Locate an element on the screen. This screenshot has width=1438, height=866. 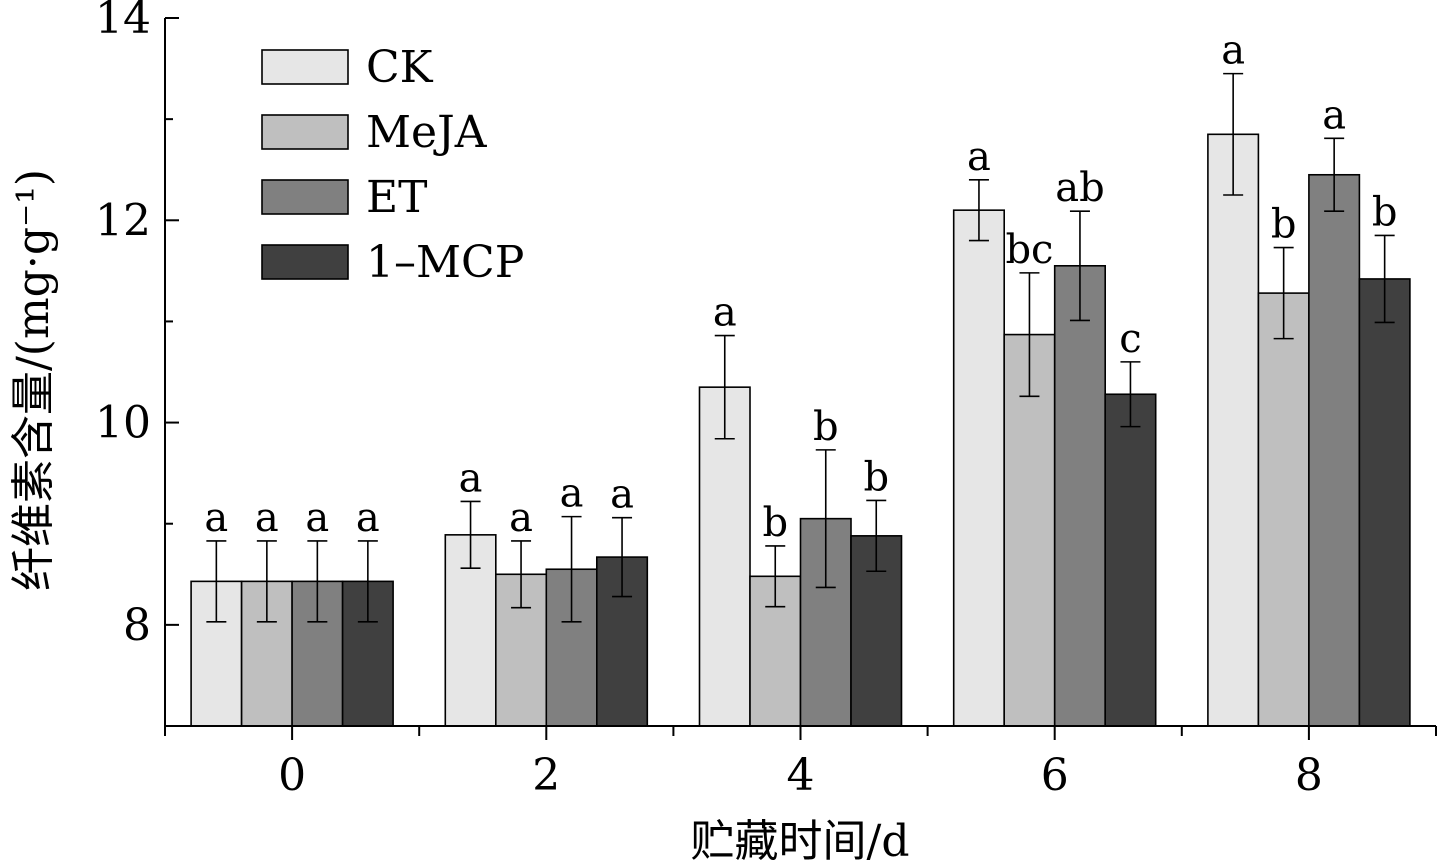
x-axis-title: 贮藏时间/d is located at coordinates (800, 841).